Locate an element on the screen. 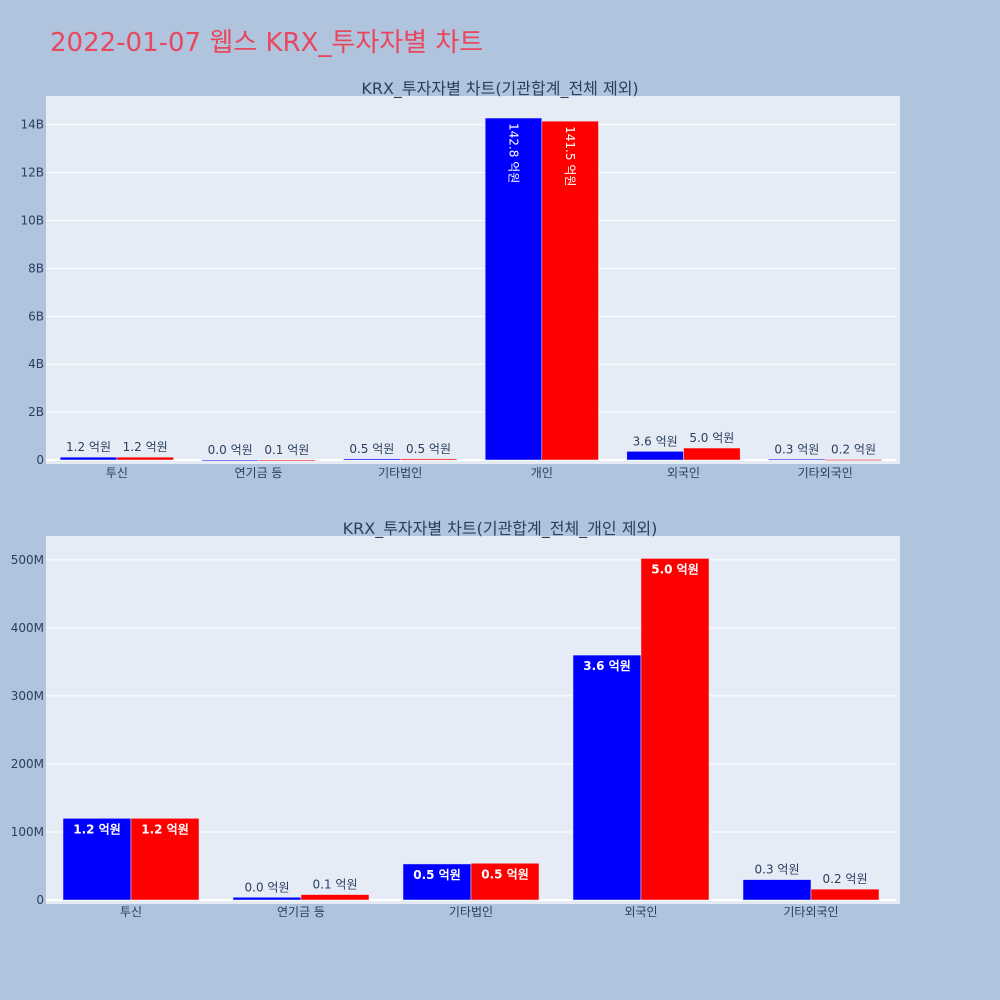  y-tick-label: 8B is located at coordinates (36, 268).